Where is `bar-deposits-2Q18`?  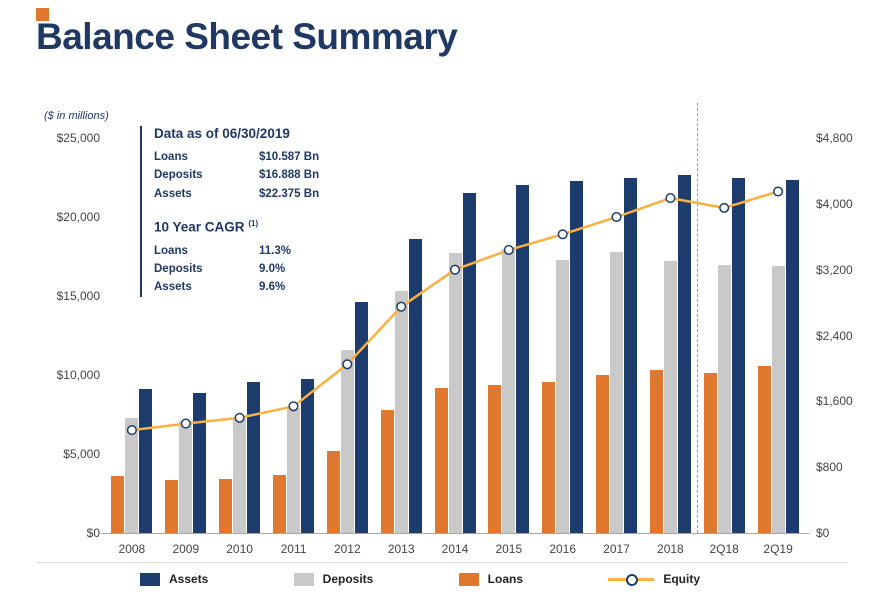
bar-deposits-2Q18 is located at coordinates (724, 399).